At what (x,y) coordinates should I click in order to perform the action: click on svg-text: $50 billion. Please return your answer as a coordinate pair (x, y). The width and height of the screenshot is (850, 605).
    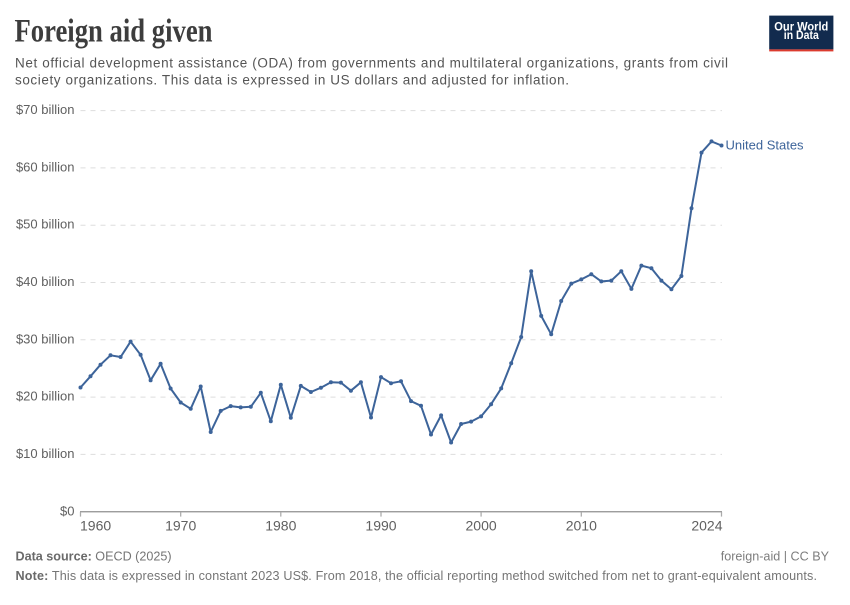
    Looking at the image, I should click on (45, 224).